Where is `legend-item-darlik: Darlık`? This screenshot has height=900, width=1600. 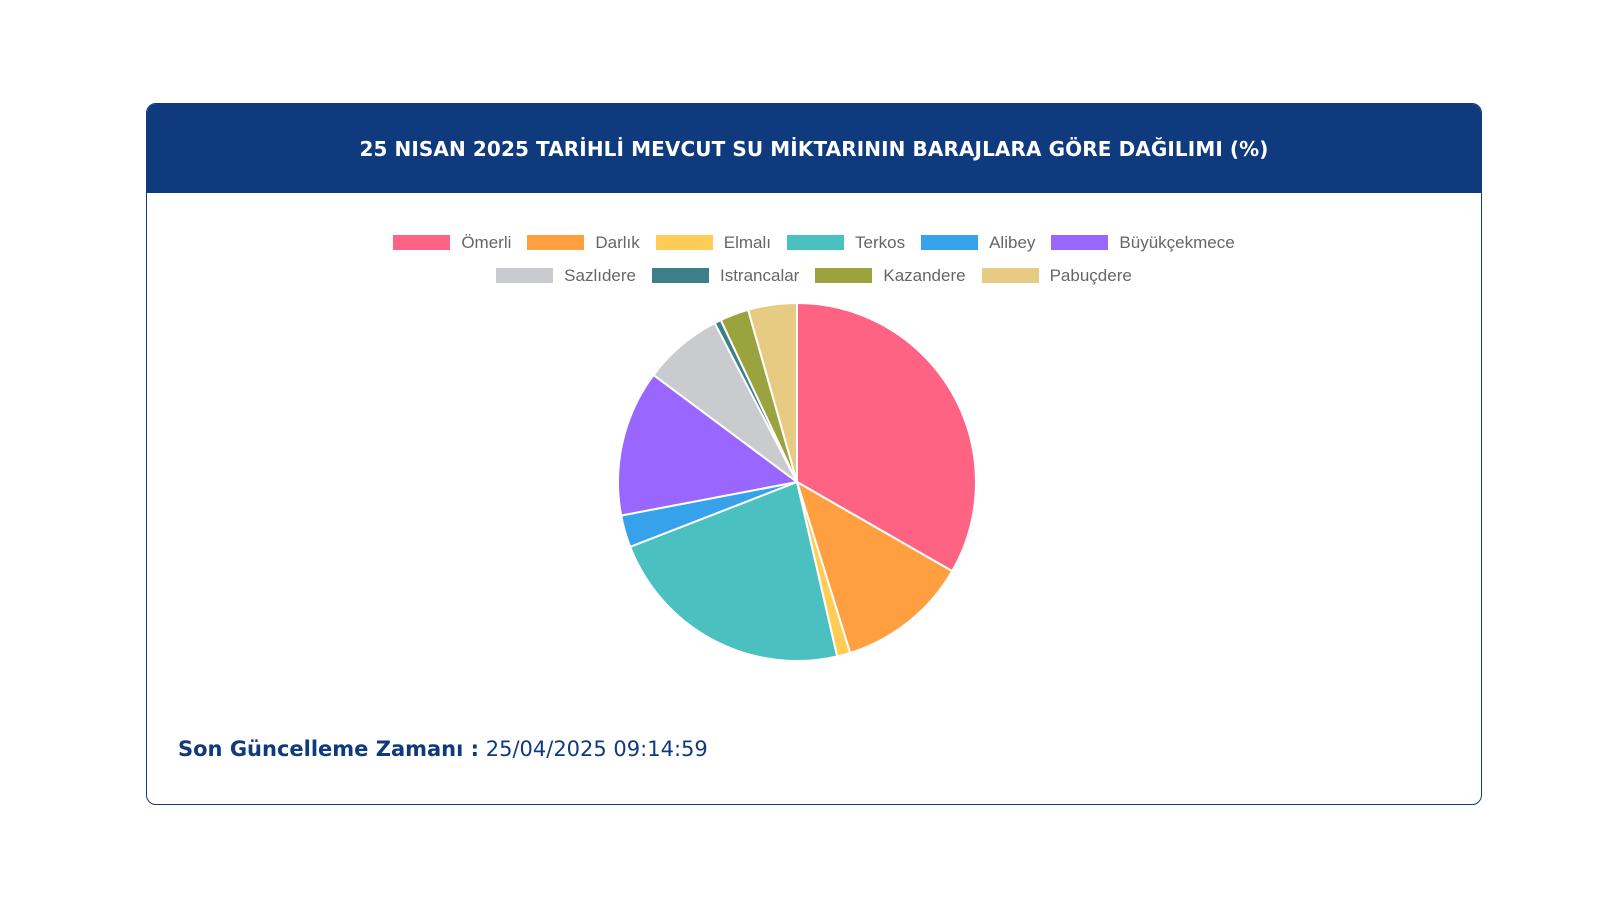
legend-item-darlik: Darlık is located at coordinates (583, 242).